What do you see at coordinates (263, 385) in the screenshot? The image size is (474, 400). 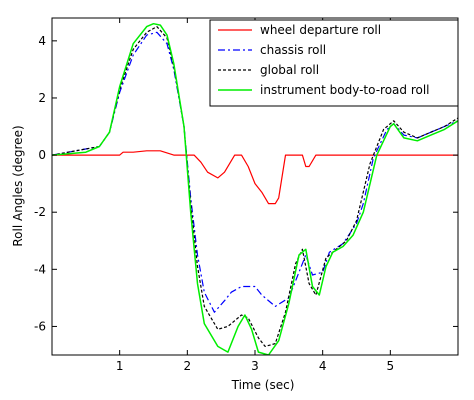 I see `x-axis-label: Time (sec)` at bounding box center [263, 385].